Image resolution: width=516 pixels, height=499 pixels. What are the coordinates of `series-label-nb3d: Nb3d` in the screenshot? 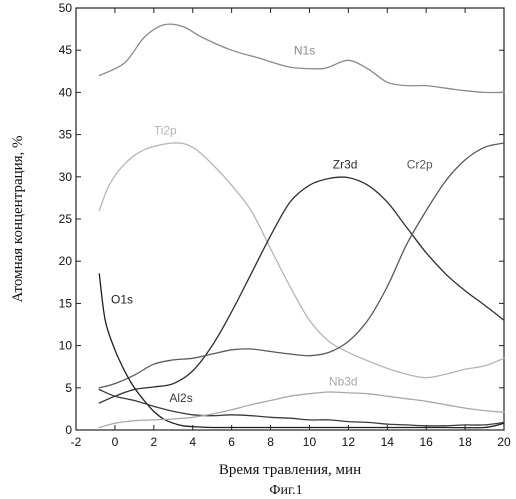 It's located at (343, 381).